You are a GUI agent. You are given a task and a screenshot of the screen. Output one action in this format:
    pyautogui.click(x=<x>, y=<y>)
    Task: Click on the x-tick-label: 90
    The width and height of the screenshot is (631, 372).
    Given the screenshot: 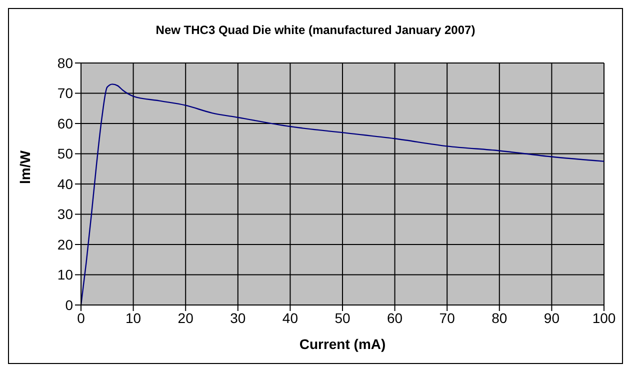 What is the action you would take?
    pyautogui.click(x=552, y=318)
    